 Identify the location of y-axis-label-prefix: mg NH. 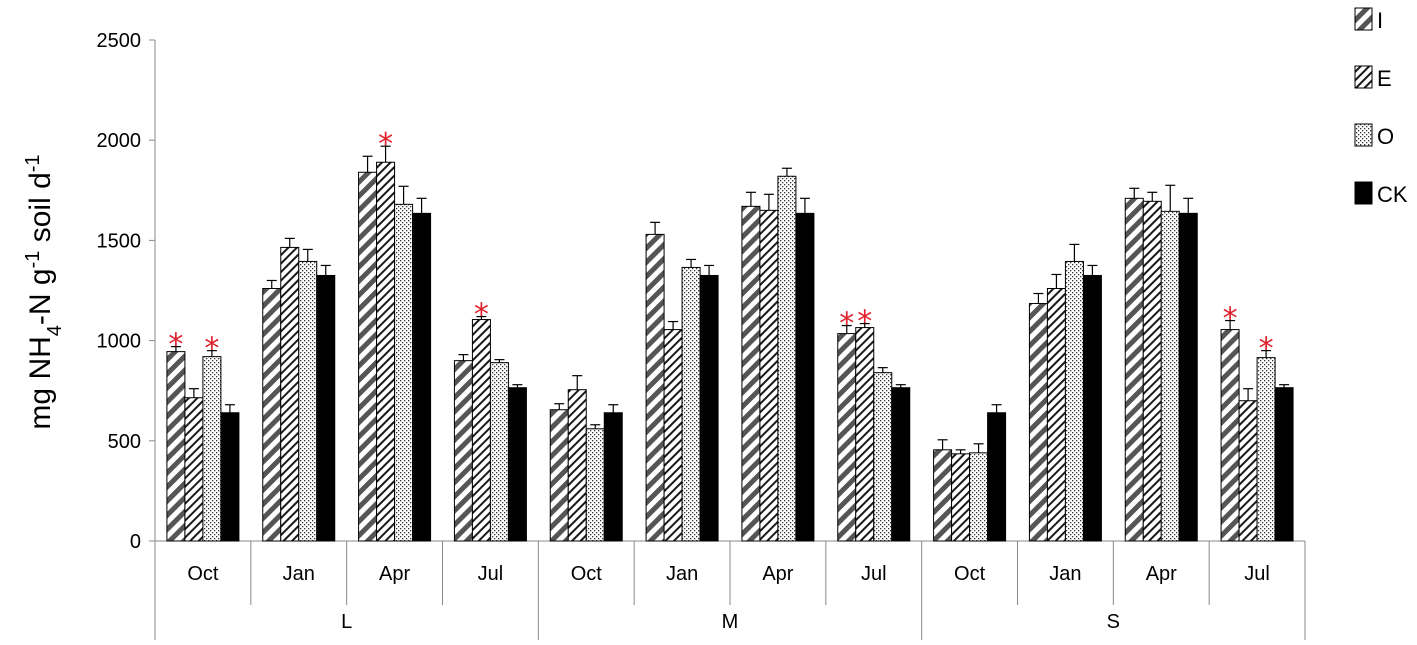
(40, 382).